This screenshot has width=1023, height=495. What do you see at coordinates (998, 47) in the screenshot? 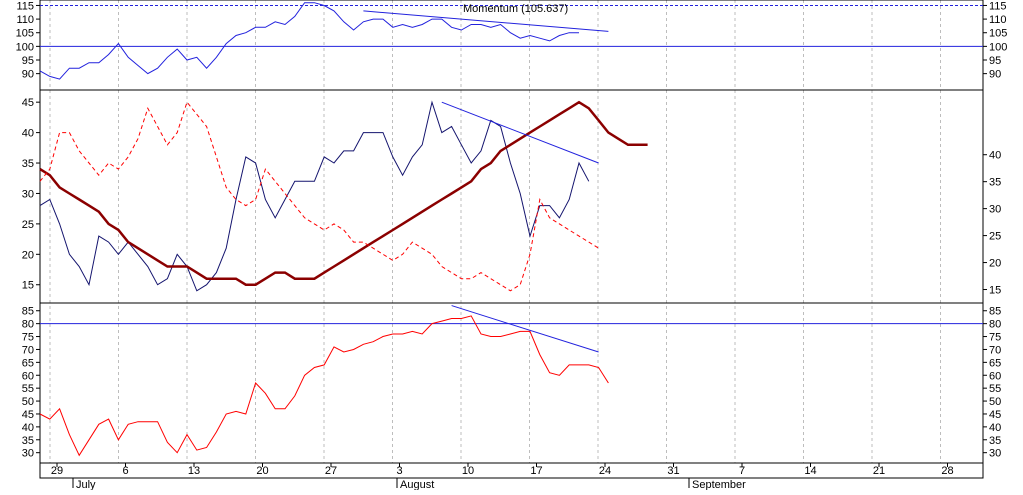
I see `y-tick-label-right: 100` at bounding box center [998, 47].